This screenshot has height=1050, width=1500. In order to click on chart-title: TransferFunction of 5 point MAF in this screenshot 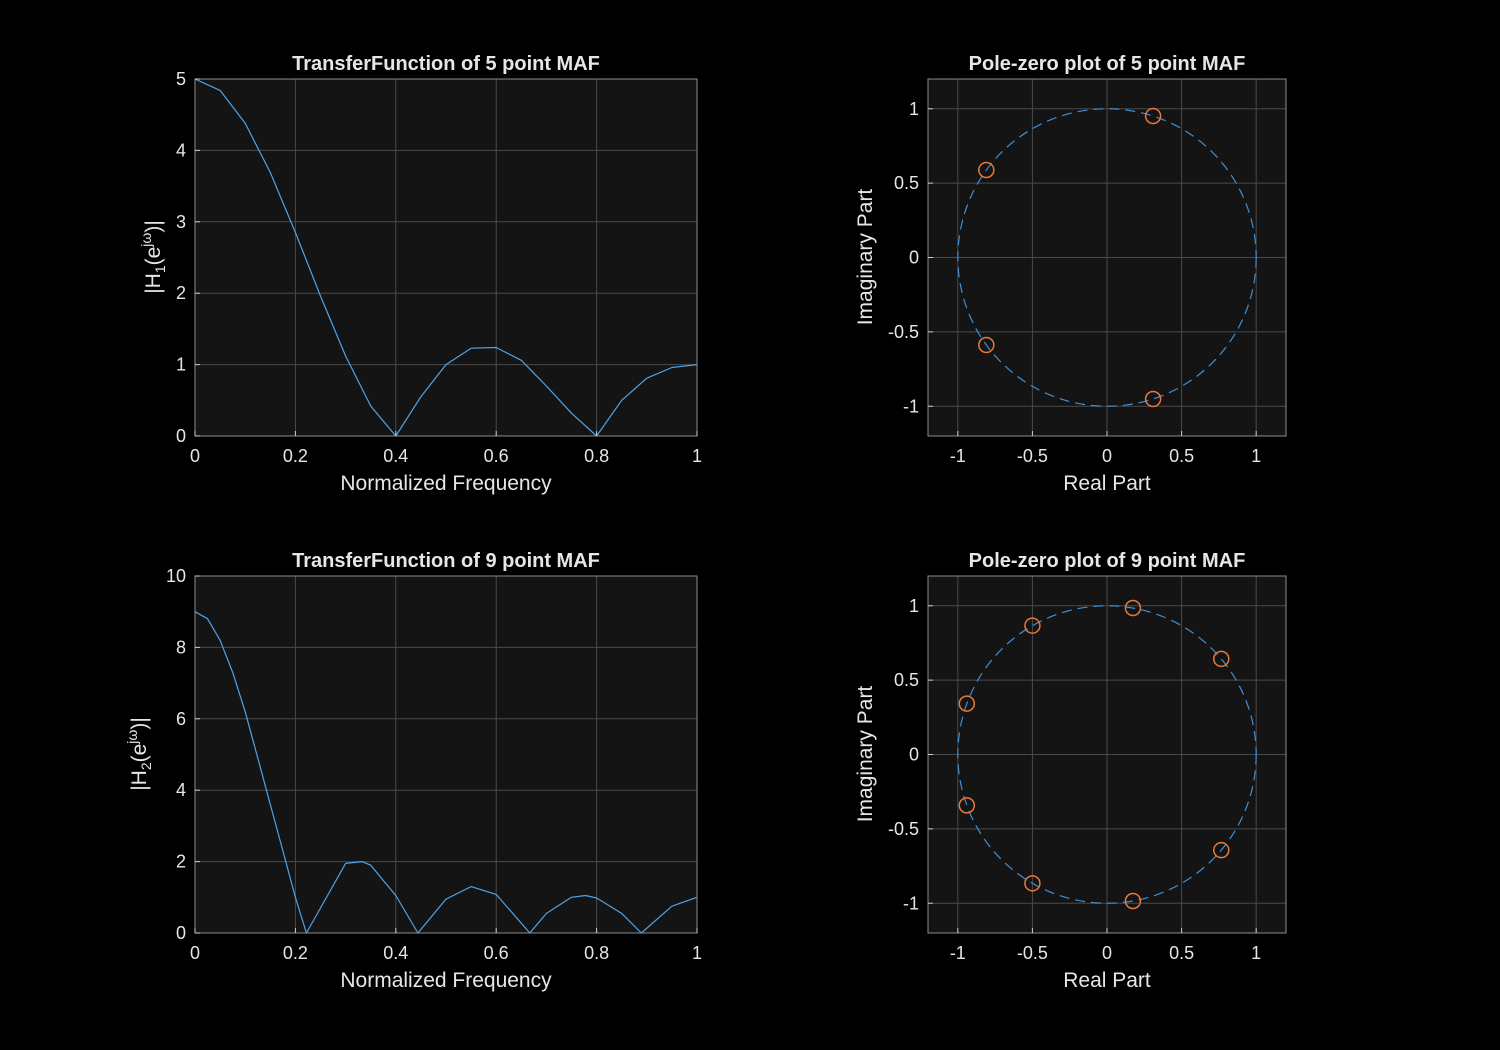, I will do `click(446, 64)`.